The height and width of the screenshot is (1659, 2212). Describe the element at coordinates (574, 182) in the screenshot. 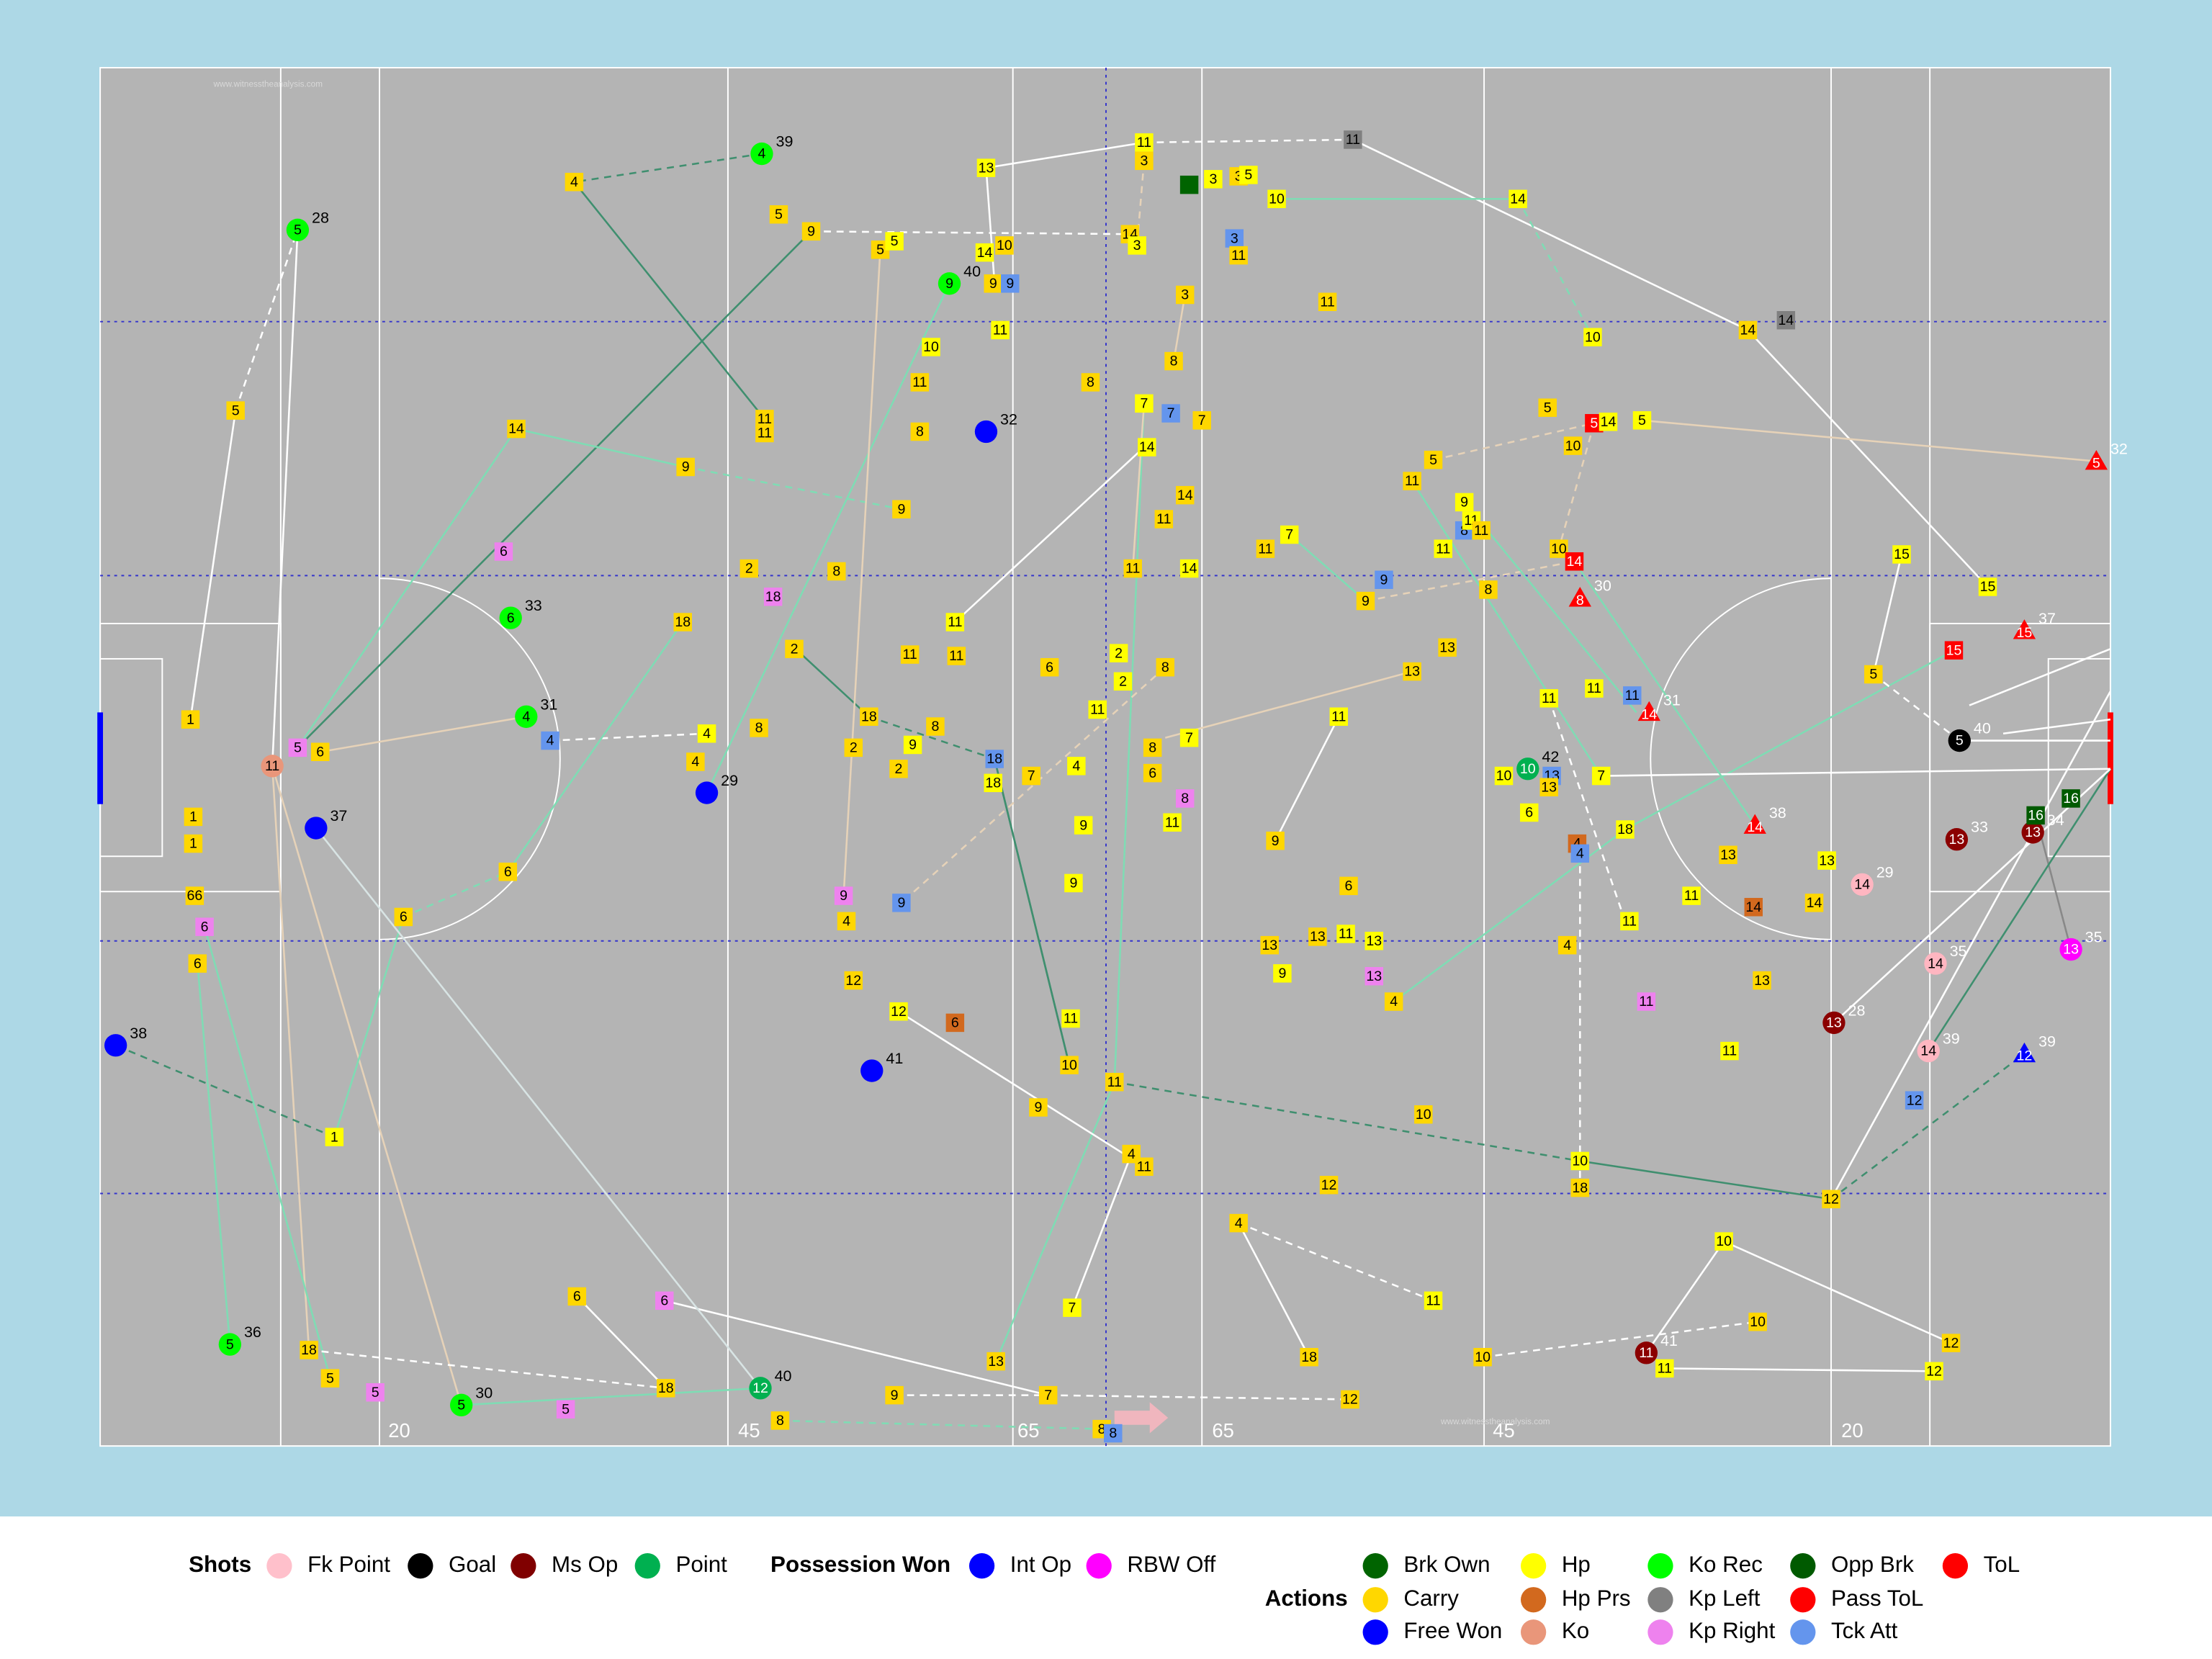

I see `event-label: 4` at that location.